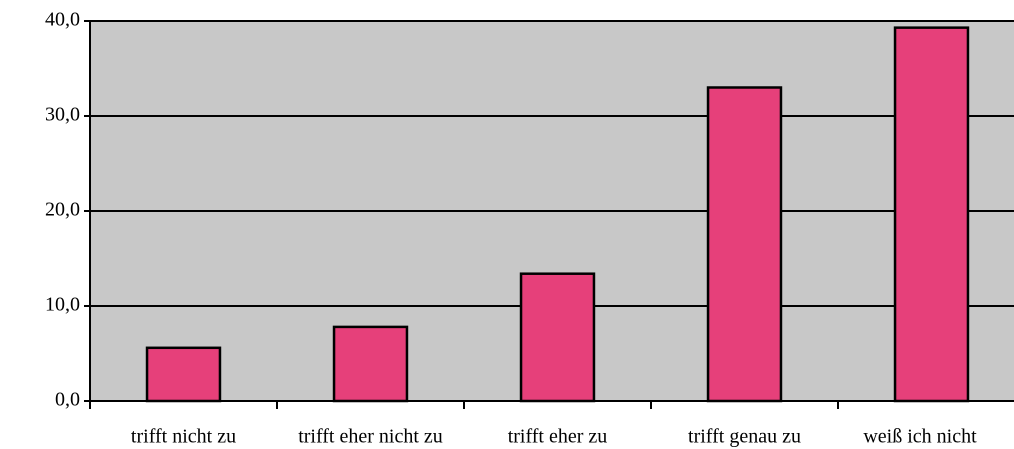  I want to click on y-tick-label: 20,0, so click(62, 210).